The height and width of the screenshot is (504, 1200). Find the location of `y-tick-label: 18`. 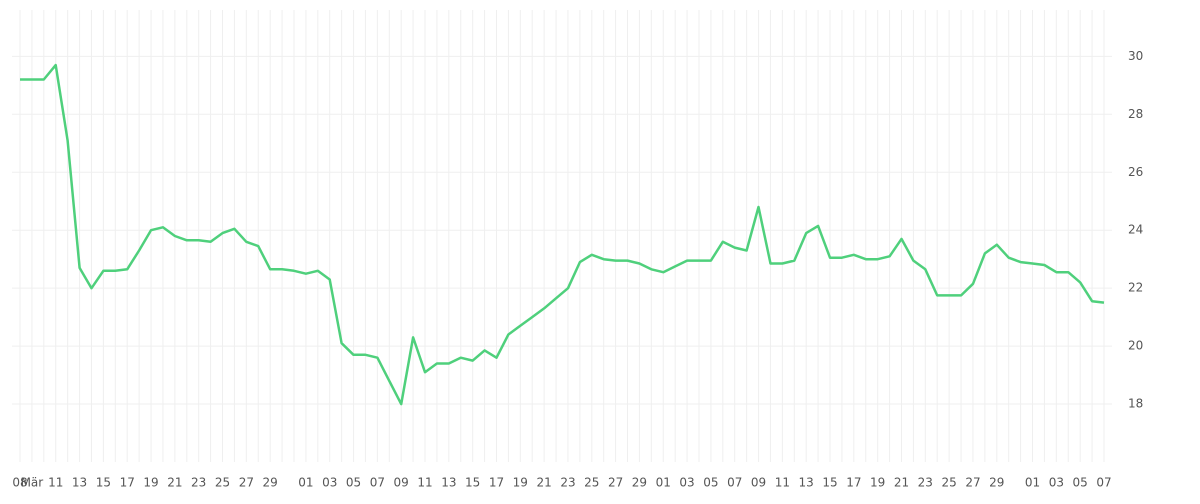

y-tick-label: 18 is located at coordinates (1135, 404).